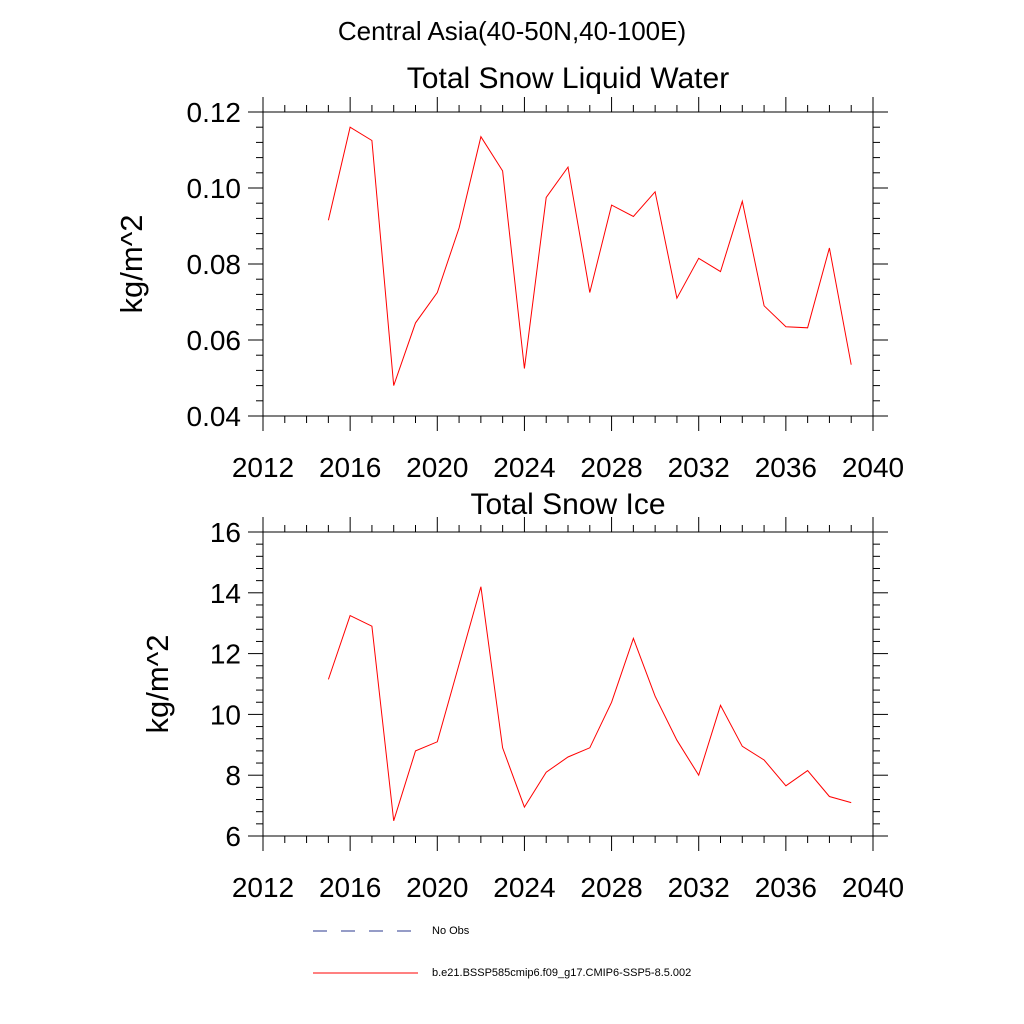 The image size is (1024, 1024). What do you see at coordinates (233, 775) in the screenshot?
I see `y-tick-label: 8` at bounding box center [233, 775].